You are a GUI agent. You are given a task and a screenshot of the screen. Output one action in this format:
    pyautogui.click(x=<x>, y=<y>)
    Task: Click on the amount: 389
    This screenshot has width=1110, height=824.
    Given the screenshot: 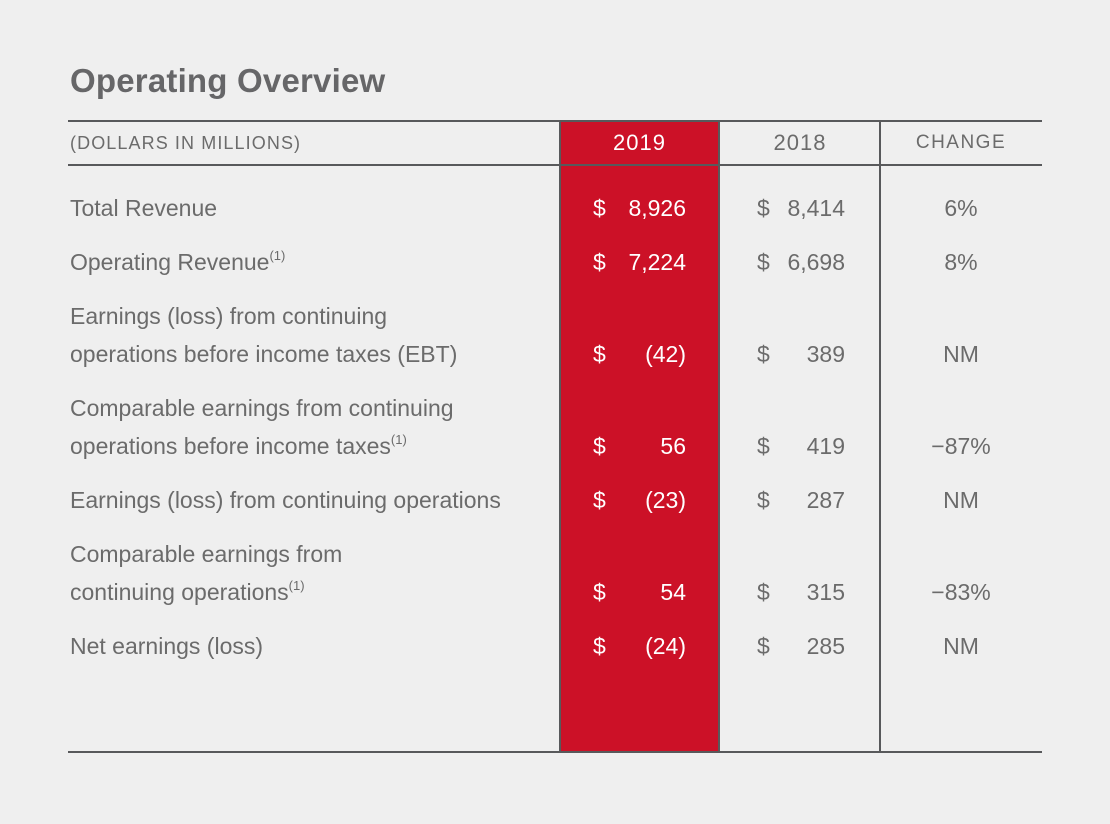 What is the action you would take?
    pyautogui.click(x=825, y=354)
    